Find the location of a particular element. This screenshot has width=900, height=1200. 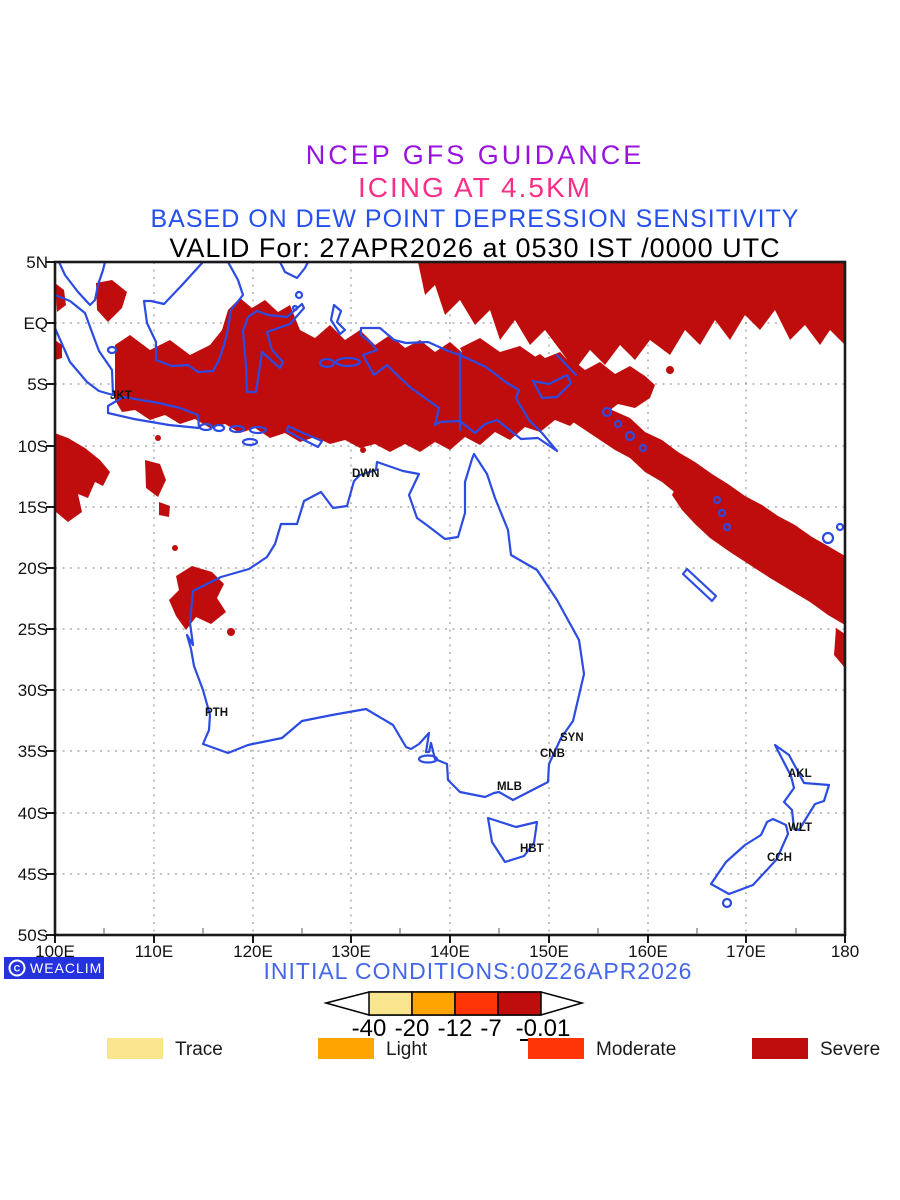

coastline-seram is located at coordinates (348, 362).